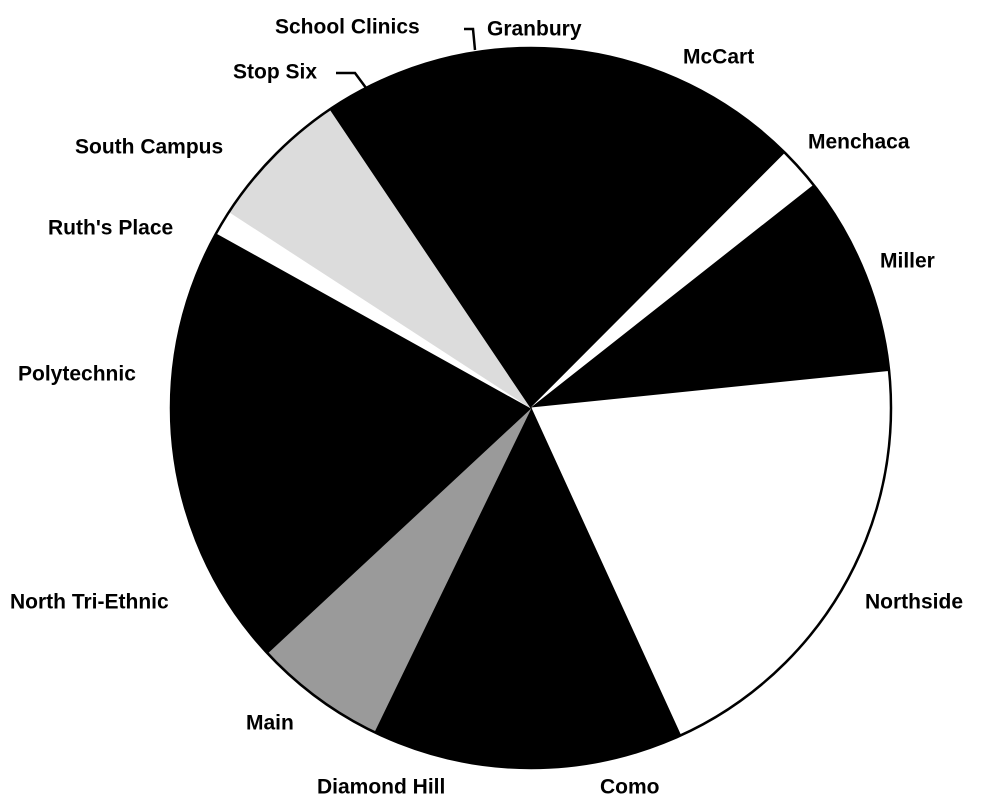 The image size is (982, 801). Describe the element at coordinates (534, 29) in the screenshot. I see `slice-label: Granbury` at that location.